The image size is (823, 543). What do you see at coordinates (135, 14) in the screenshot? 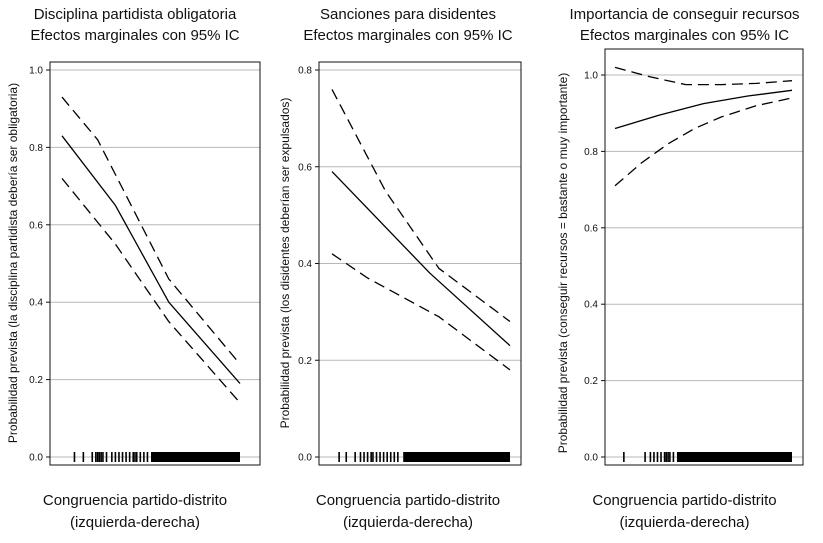
I see `title-line-1: Disciplina partidista obligatoria` at bounding box center [135, 14].